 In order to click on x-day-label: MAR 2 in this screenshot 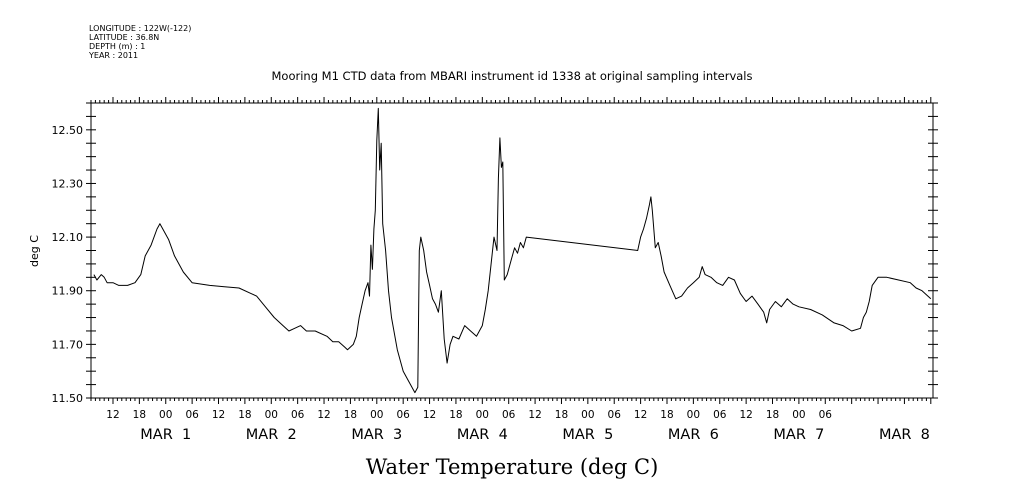, I will do `click(271, 435)`.